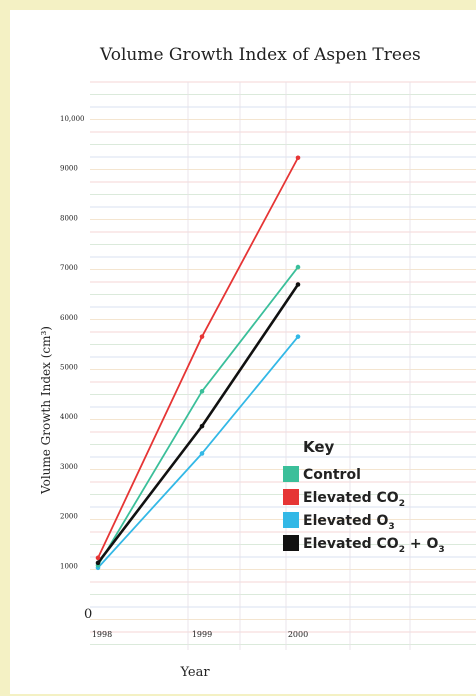 The image size is (476, 696). Describe the element at coordinates (349, 522) in the screenshot. I see `legend-label: Elevated O3` at that location.